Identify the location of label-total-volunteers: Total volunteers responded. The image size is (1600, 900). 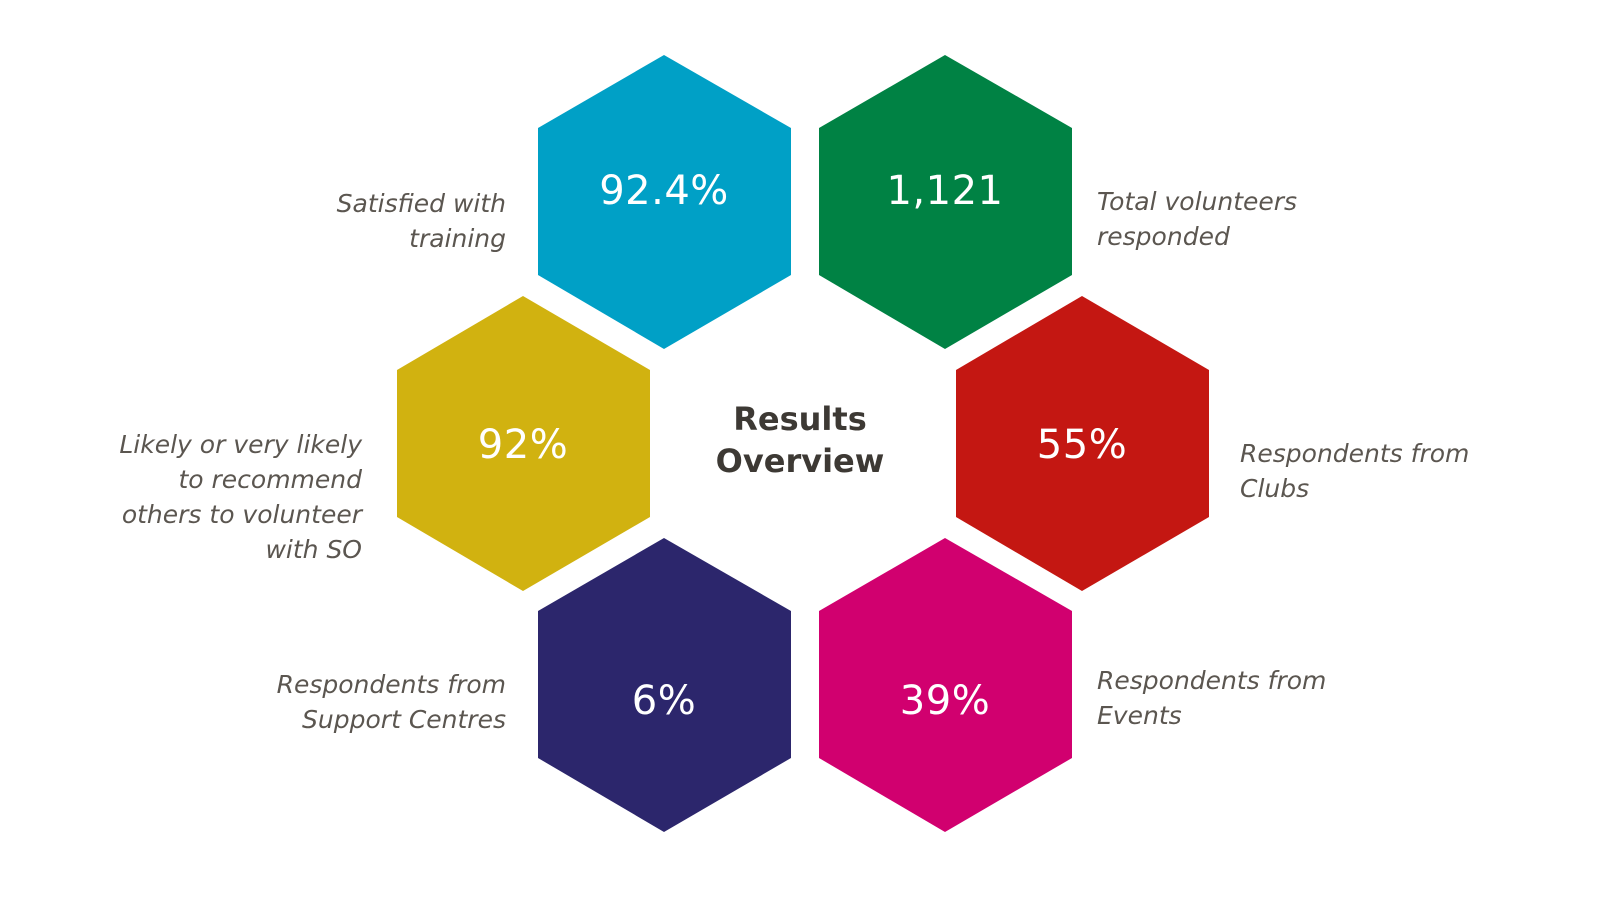
(1197, 219).